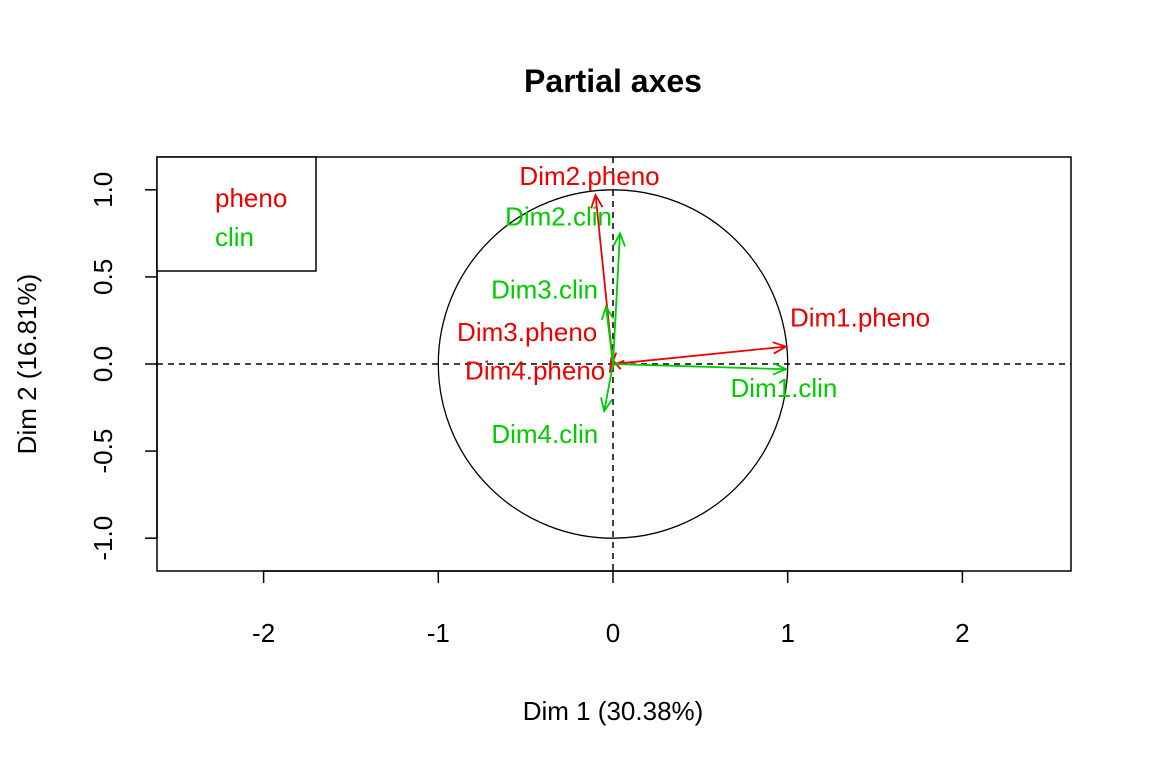  I want to click on legend-entry-pheno: pheno, so click(251, 198).